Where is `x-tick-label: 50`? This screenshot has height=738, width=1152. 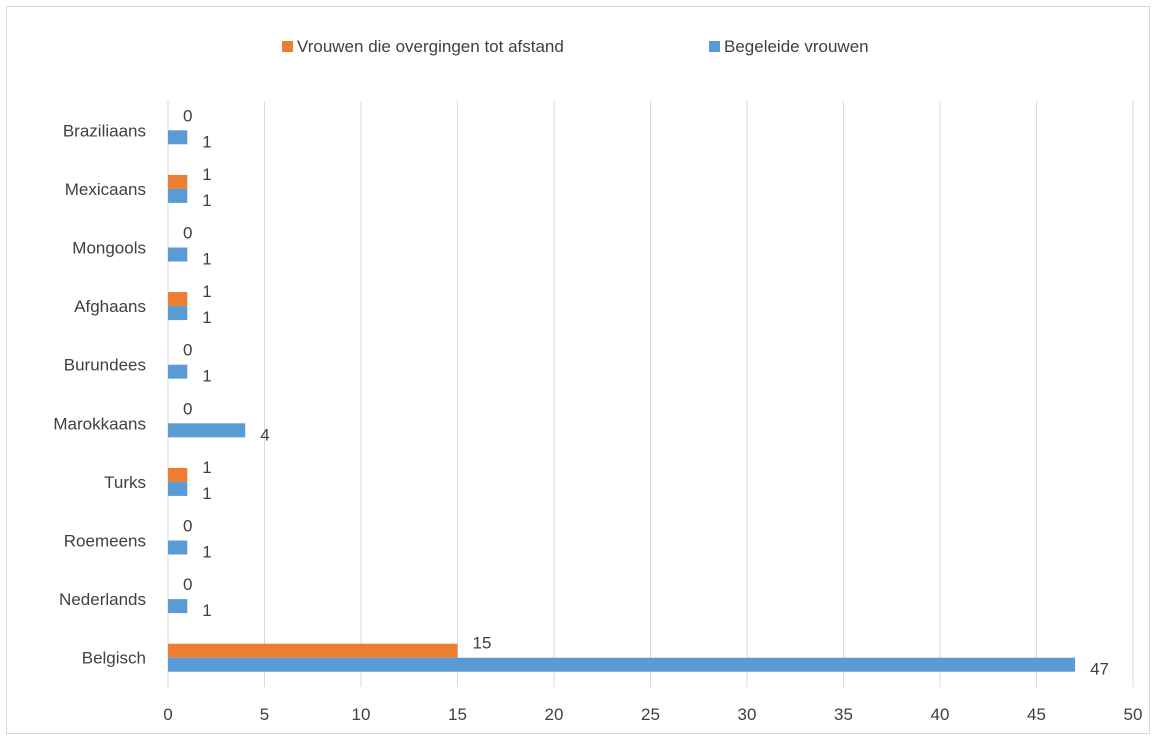 x-tick-label: 50 is located at coordinates (1133, 714).